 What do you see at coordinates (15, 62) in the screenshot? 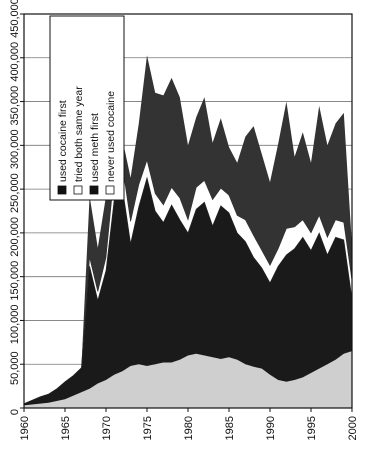
I see `y-tick-label-8: 400,000` at bounding box center [15, 62].